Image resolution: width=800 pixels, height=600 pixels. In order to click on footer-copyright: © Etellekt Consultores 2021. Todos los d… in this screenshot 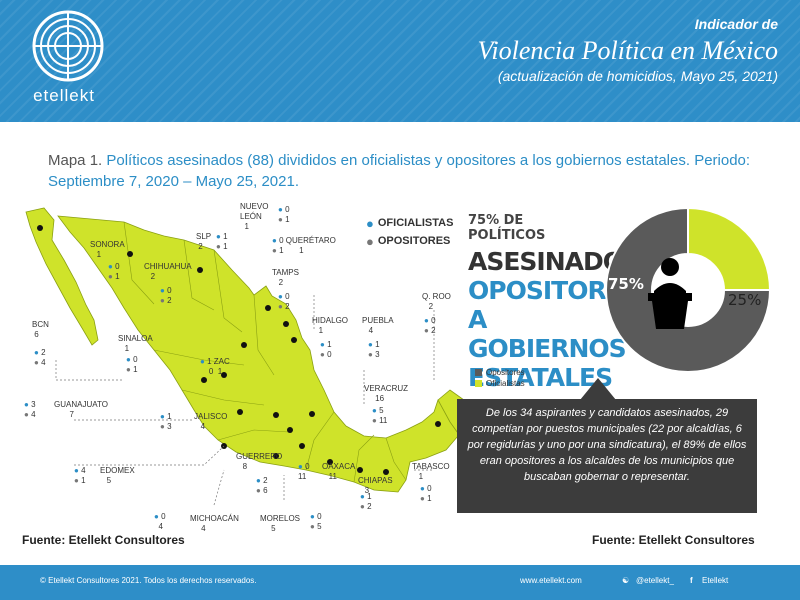, I will do `click(148, 580)`.